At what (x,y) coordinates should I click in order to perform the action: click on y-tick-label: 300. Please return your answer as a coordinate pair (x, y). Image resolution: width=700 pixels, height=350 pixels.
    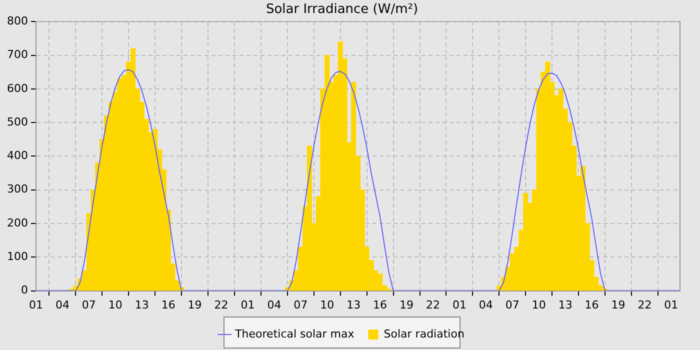
    Looking at the image, I should click on (17, 189).